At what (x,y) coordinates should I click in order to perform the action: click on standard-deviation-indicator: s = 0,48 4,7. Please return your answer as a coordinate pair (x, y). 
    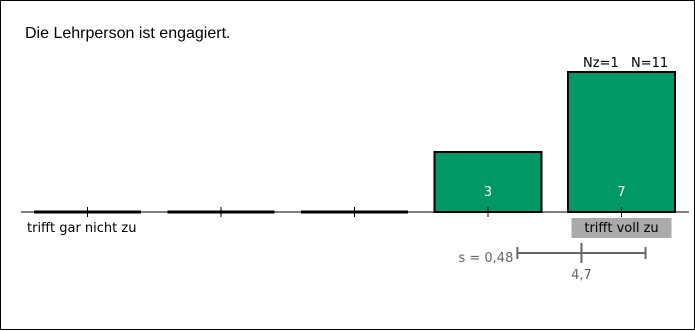
    Looking at the image, I should click on (552, 263).